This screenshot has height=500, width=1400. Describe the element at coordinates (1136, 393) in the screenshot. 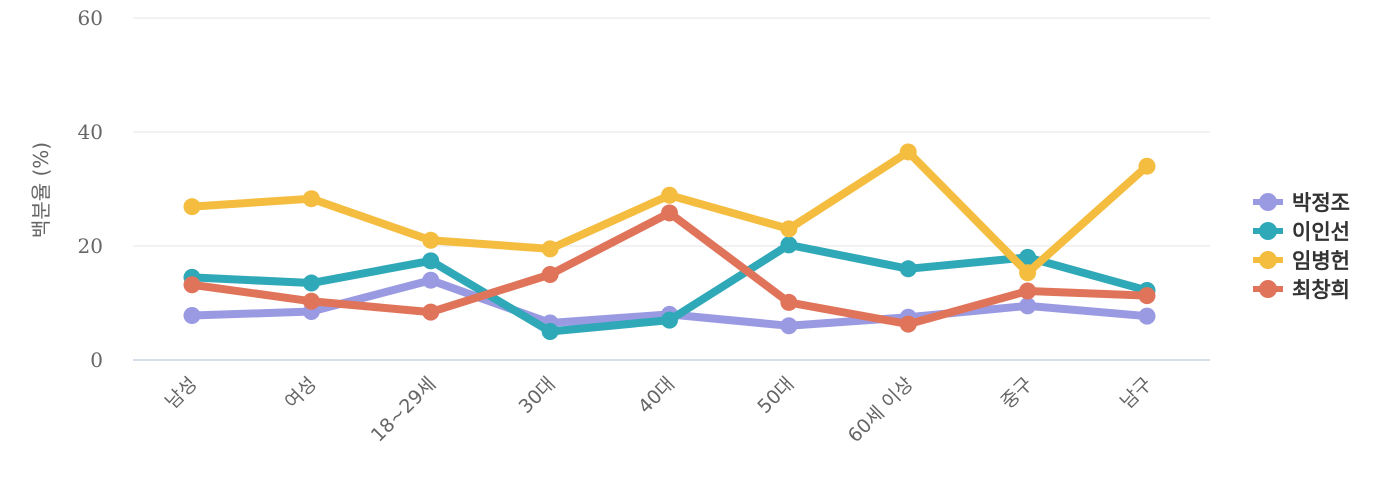

I see `x-tick-label: 남구` at that location.